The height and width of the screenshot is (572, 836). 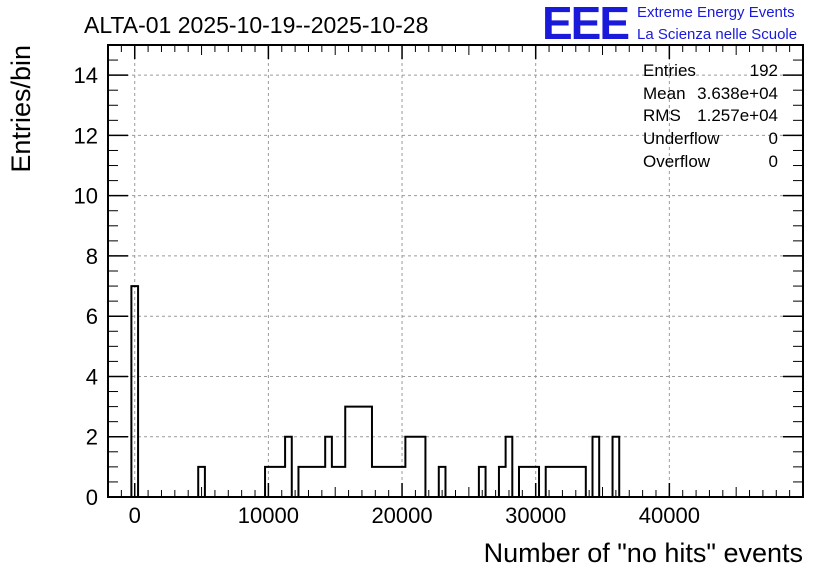 What do you see at coordinates (764, 70) in the screenshot?
I see `stats-entries-value: 192` at bounding box center [764, 70].